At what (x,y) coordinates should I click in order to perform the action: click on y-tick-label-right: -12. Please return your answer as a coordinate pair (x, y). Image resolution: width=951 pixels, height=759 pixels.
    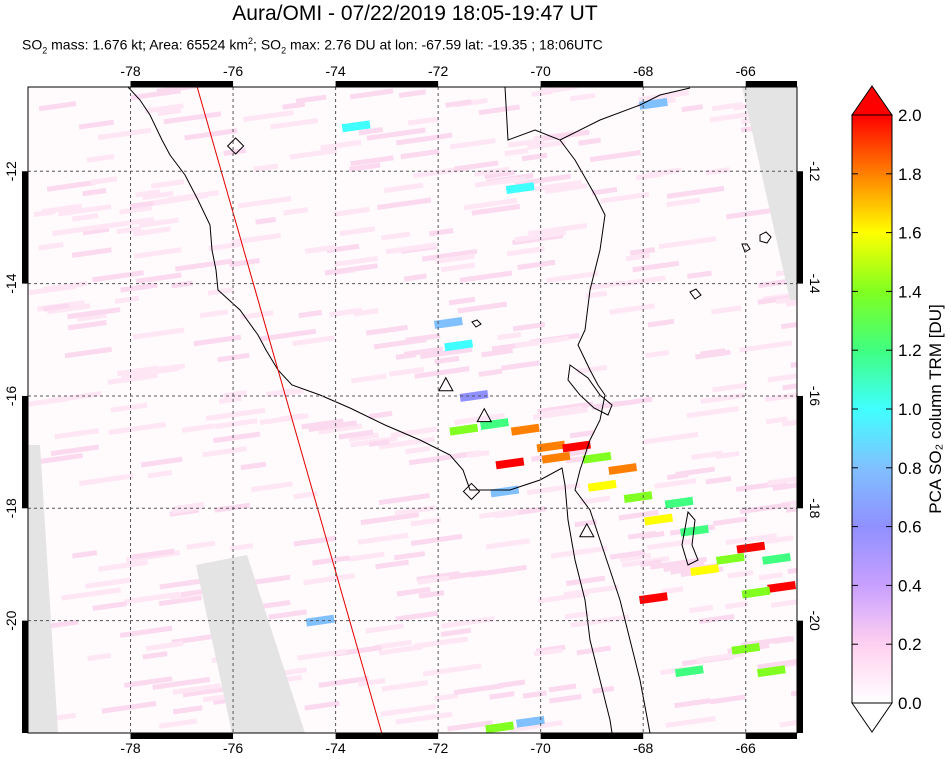
    Looking at the image, I should click on (815, 171).